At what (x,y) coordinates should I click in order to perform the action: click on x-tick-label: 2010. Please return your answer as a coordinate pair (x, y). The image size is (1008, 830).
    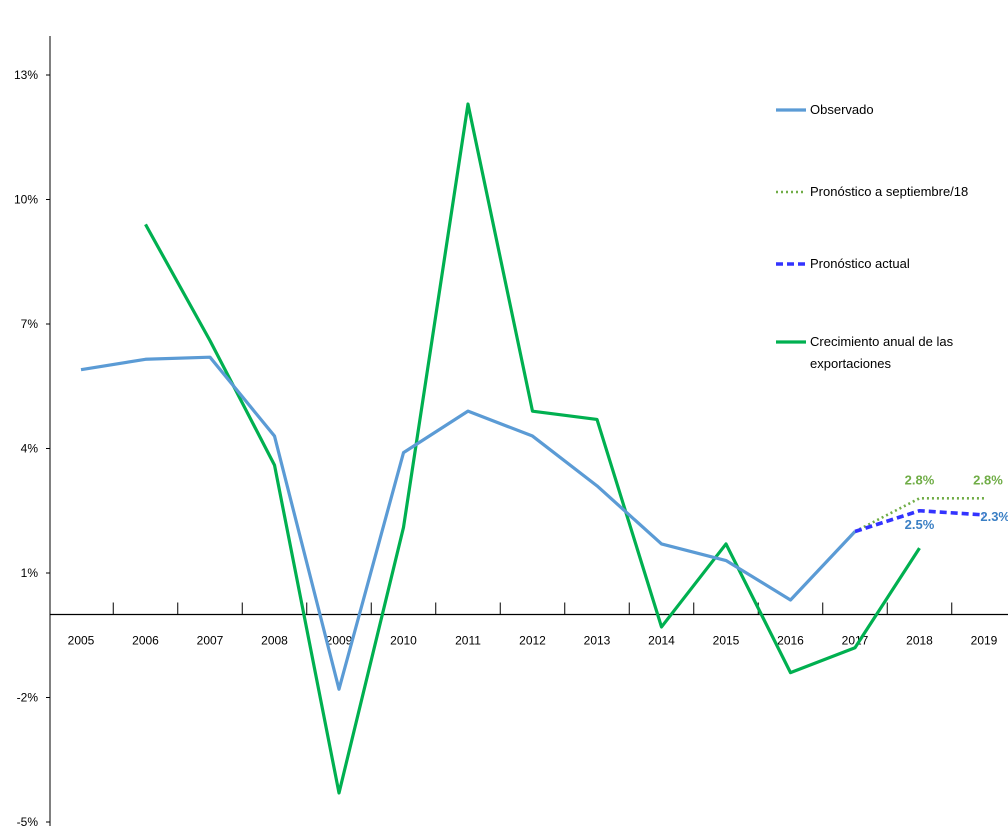
    Looking at the image, I should click on (403, 641).